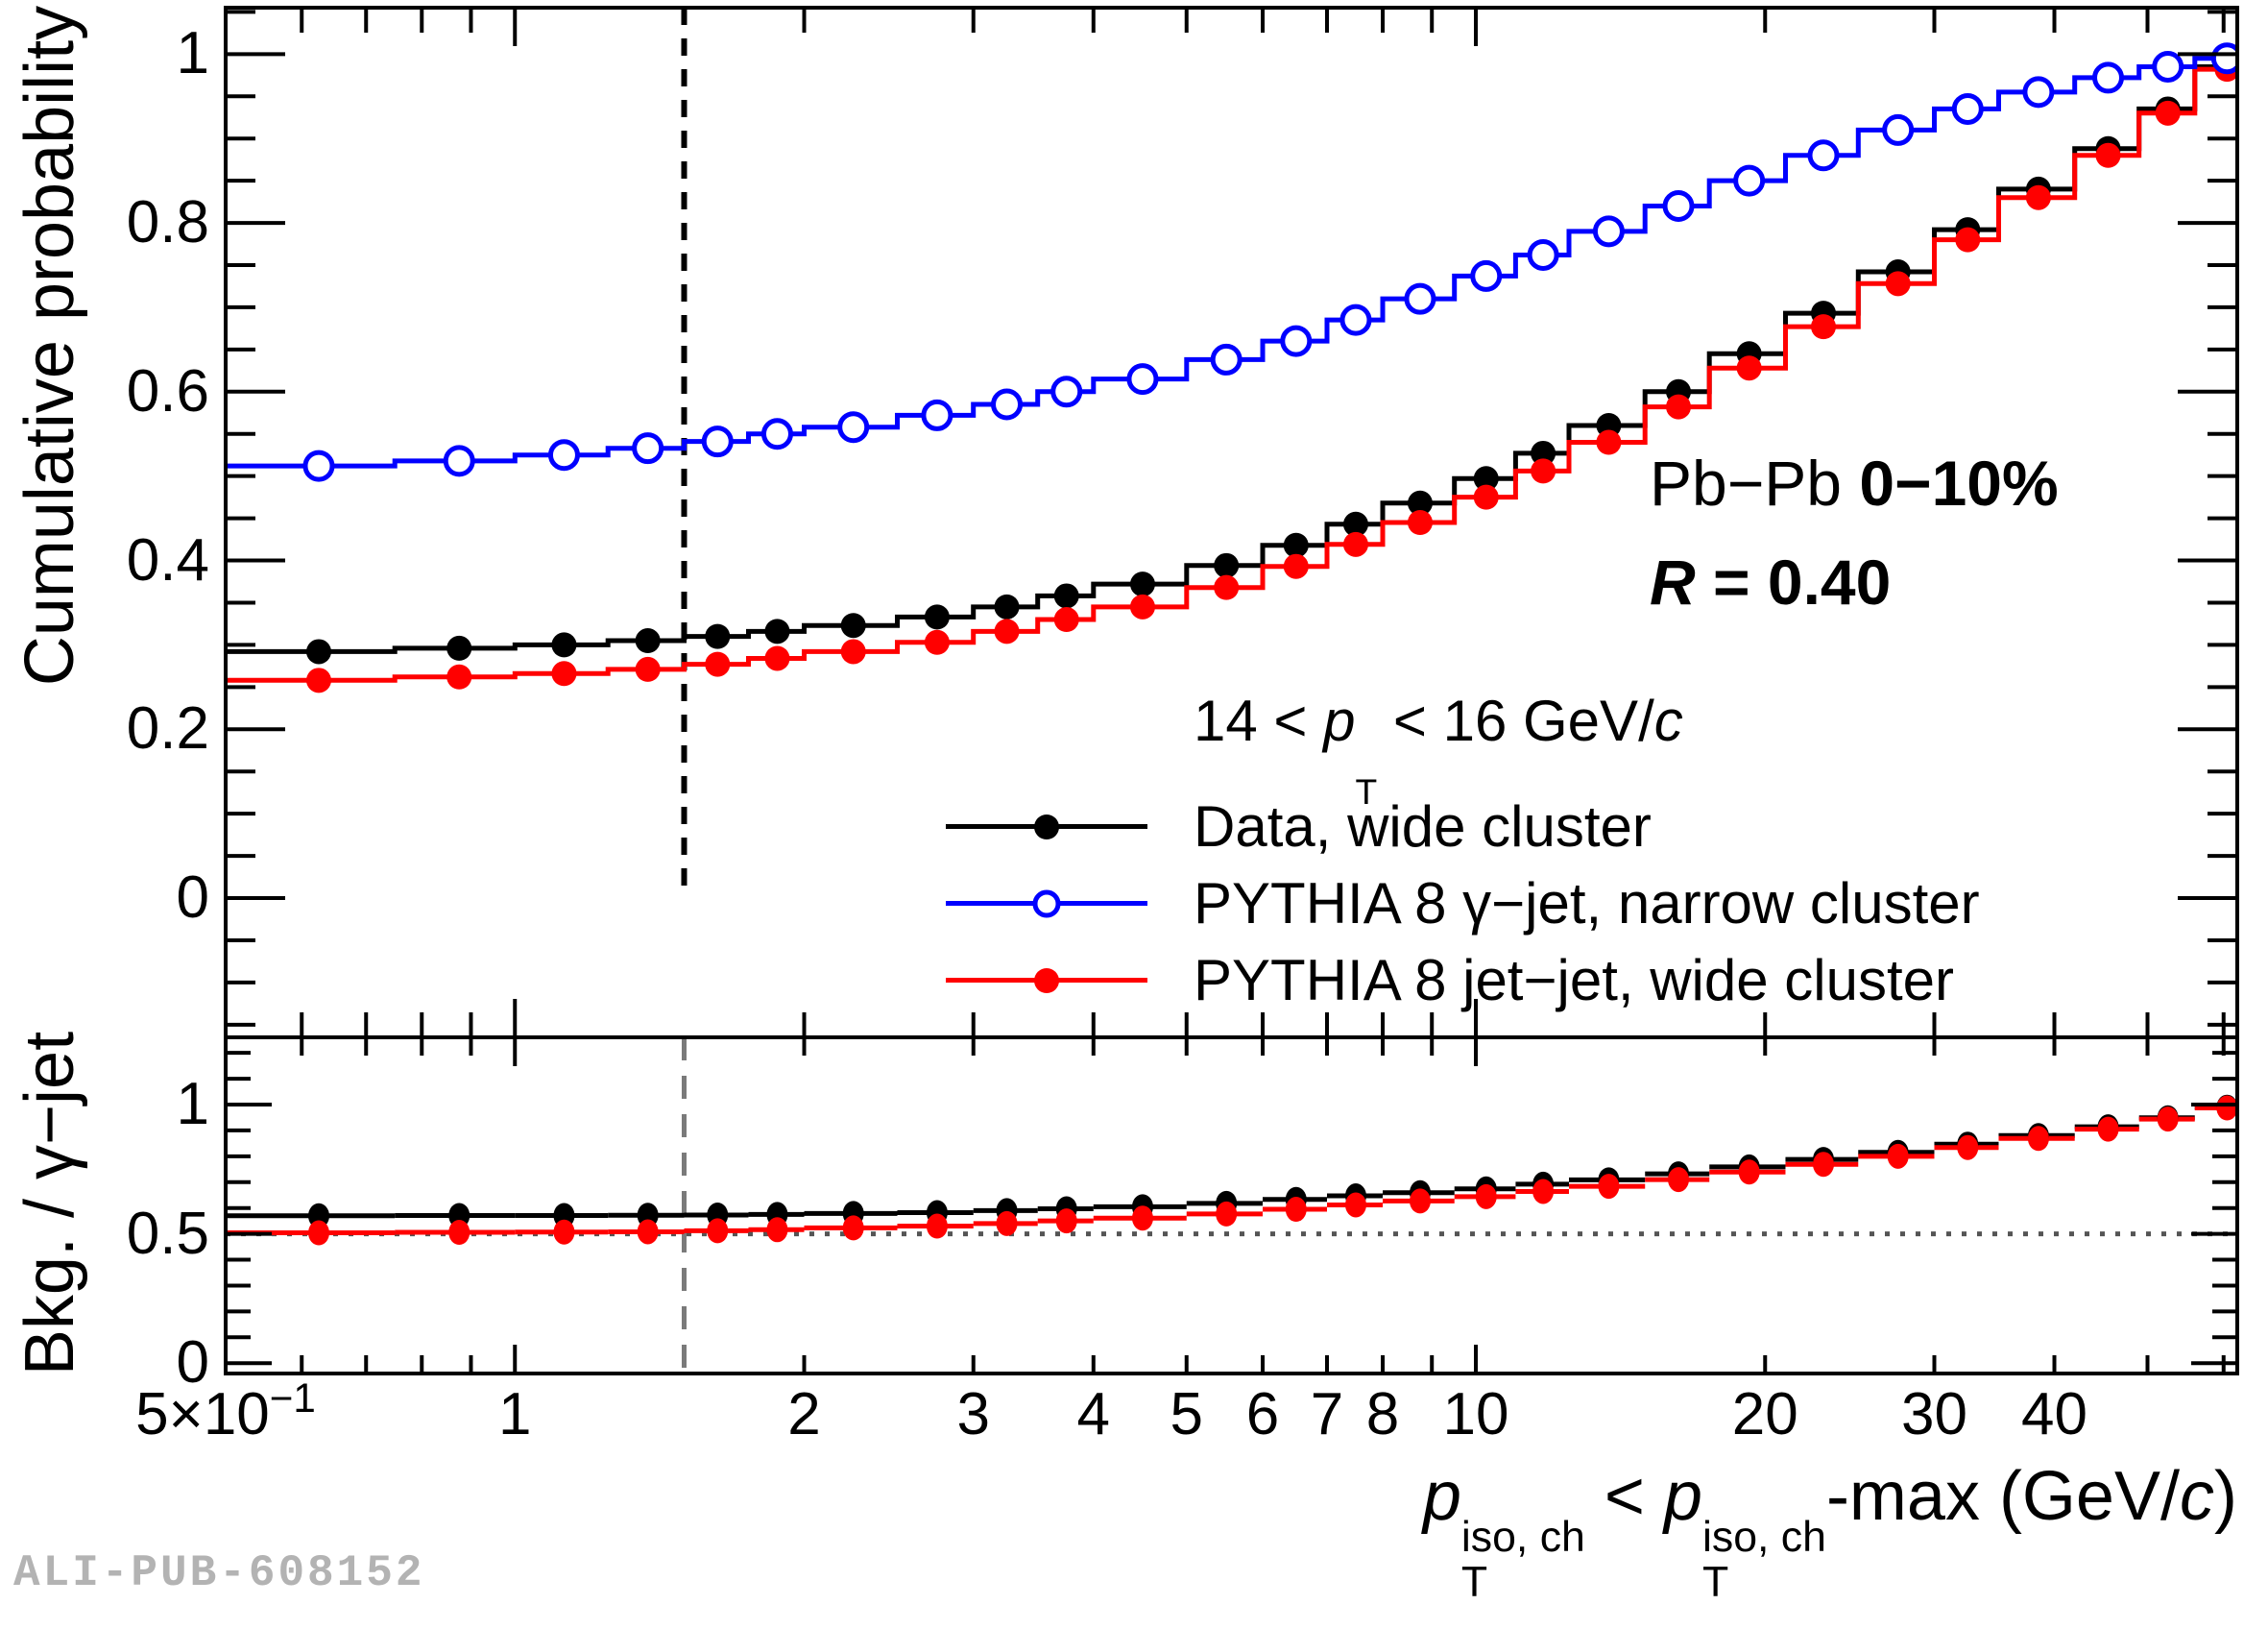  Describe the element at coordinates (973, 1414) in the screenshot. I see `x-tick-label: 3` at that location.